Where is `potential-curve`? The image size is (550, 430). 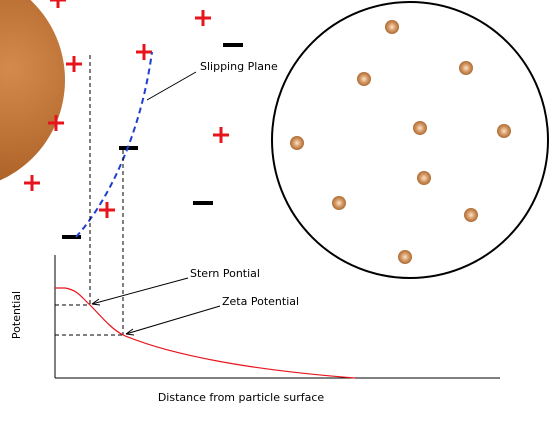
potential-curve is located at coordinates (205, 333).